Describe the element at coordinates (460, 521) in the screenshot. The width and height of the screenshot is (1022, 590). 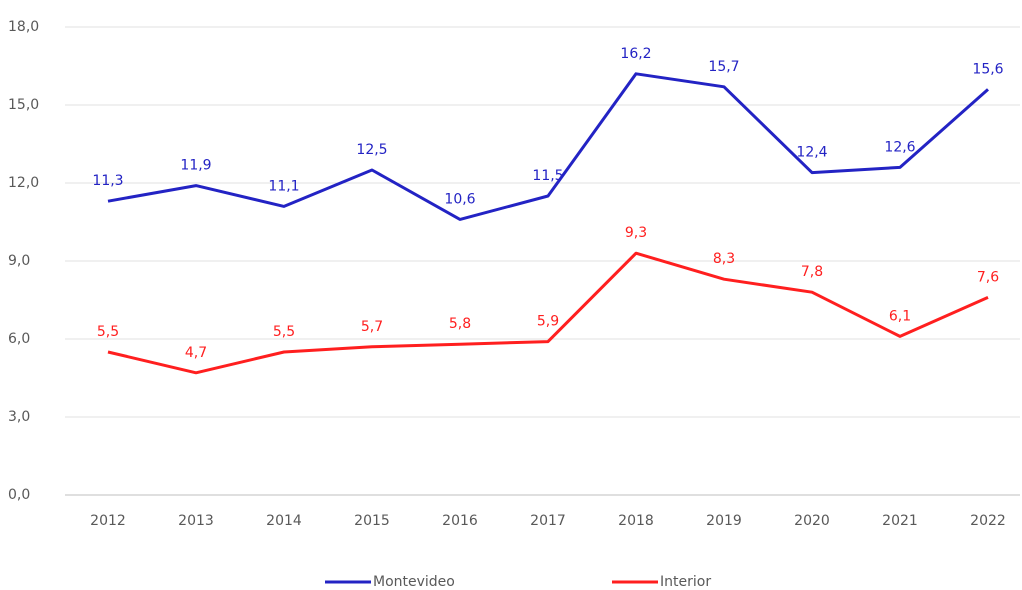
I see `x-tick-label: 2016` at that location.